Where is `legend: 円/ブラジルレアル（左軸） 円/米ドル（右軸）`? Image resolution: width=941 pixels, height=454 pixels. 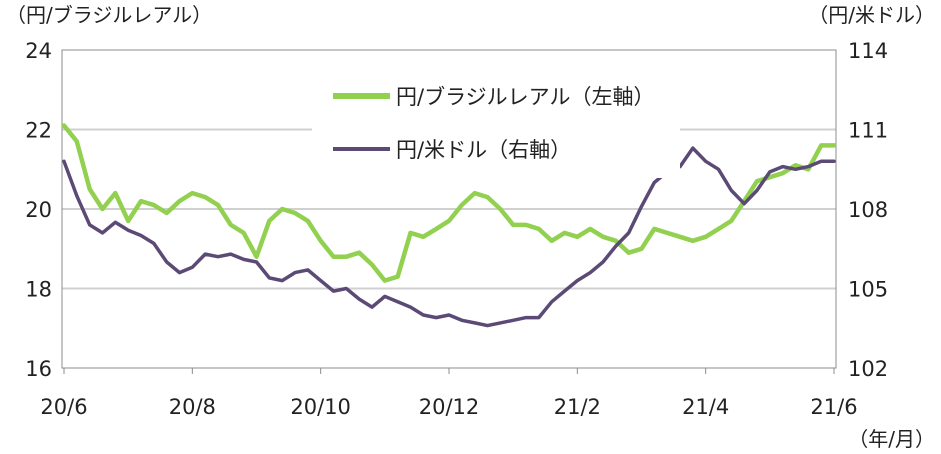
legend: 円/ブラジルレアル（左軸） 円/米ドル（右軸） is located at coordinates (496, 128).